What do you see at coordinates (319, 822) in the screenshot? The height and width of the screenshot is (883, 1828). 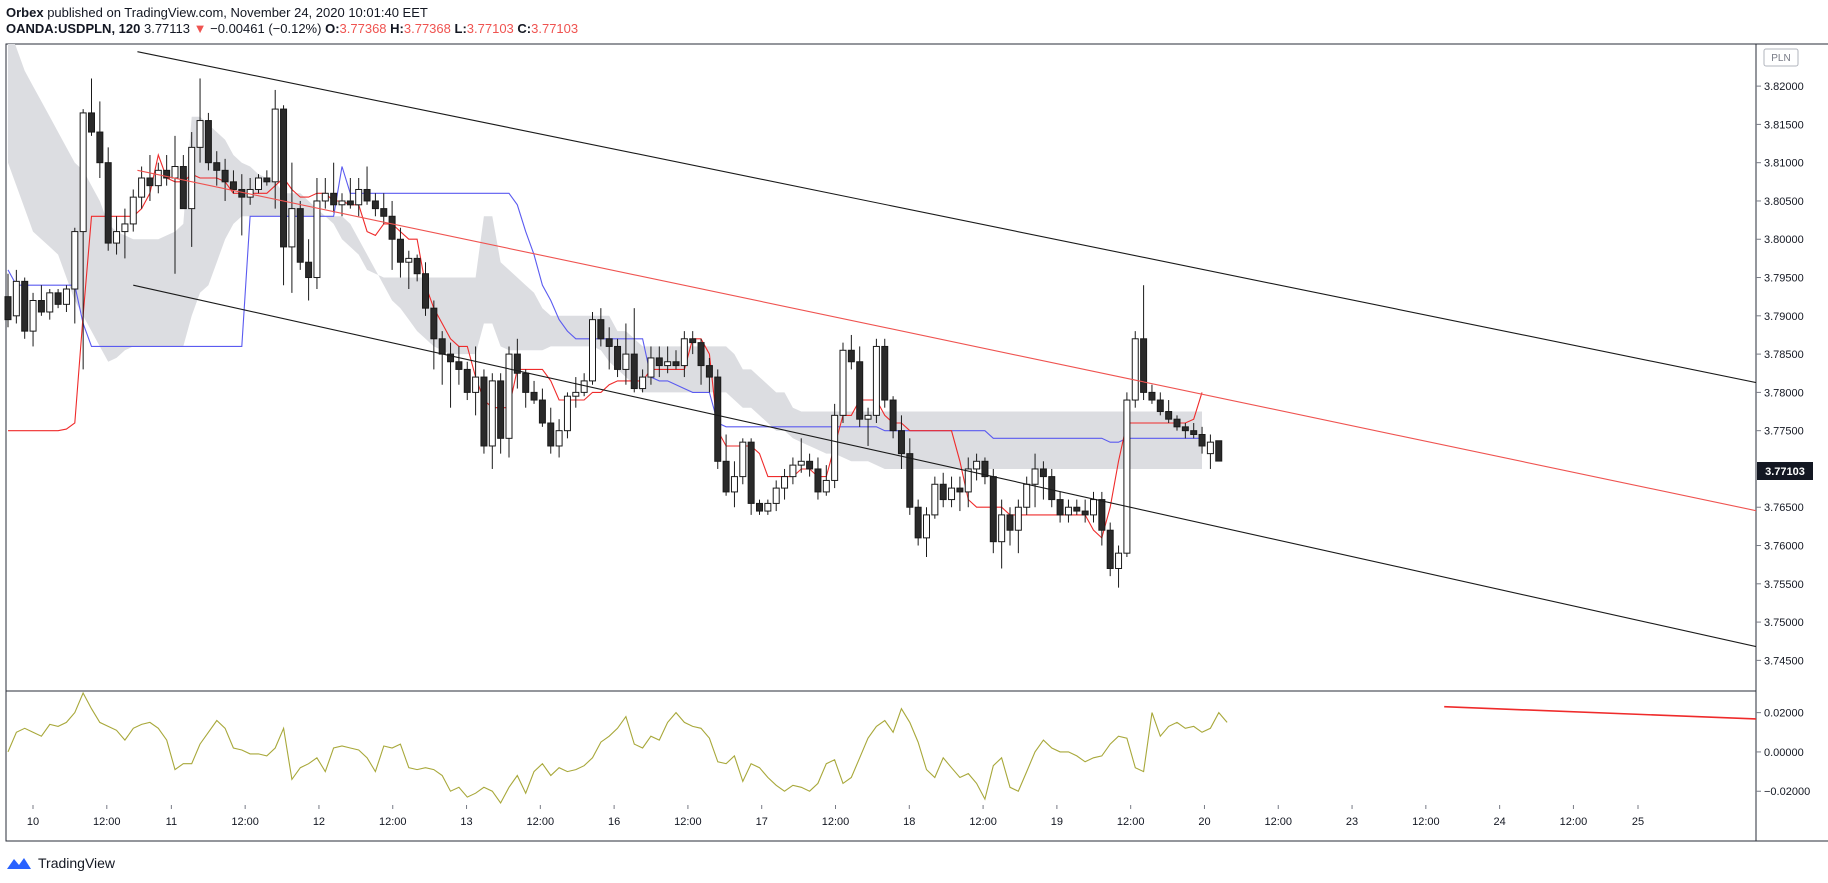 I see `time-tick-label: 12` at bounding box center [319, 822].